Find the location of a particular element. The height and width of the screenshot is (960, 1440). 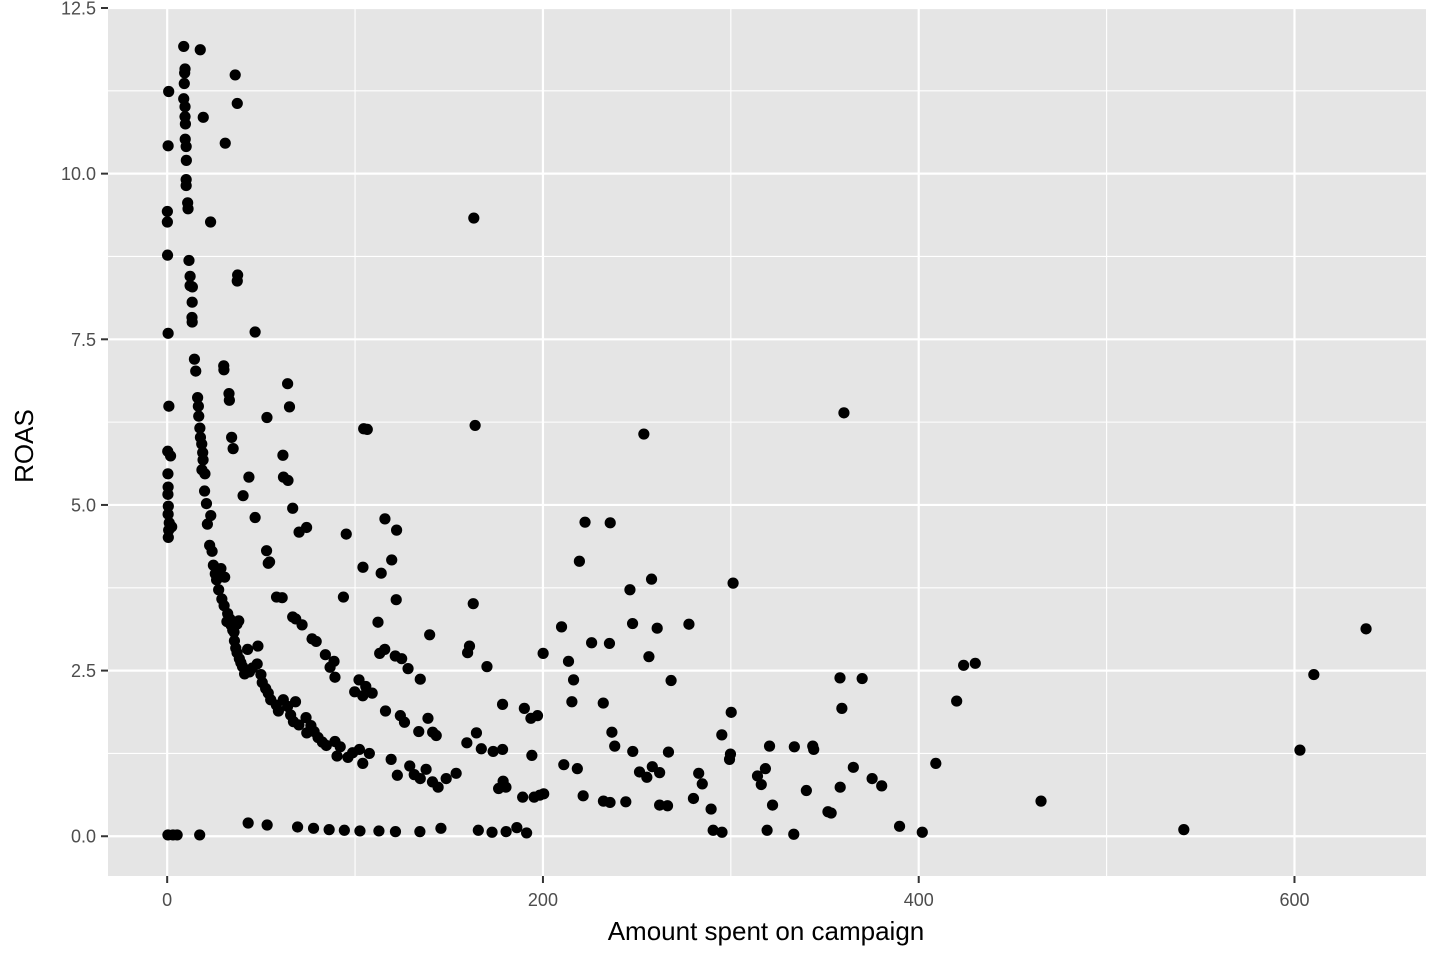

y-tick-label: 0.0 is located at coordinates (83, 837).